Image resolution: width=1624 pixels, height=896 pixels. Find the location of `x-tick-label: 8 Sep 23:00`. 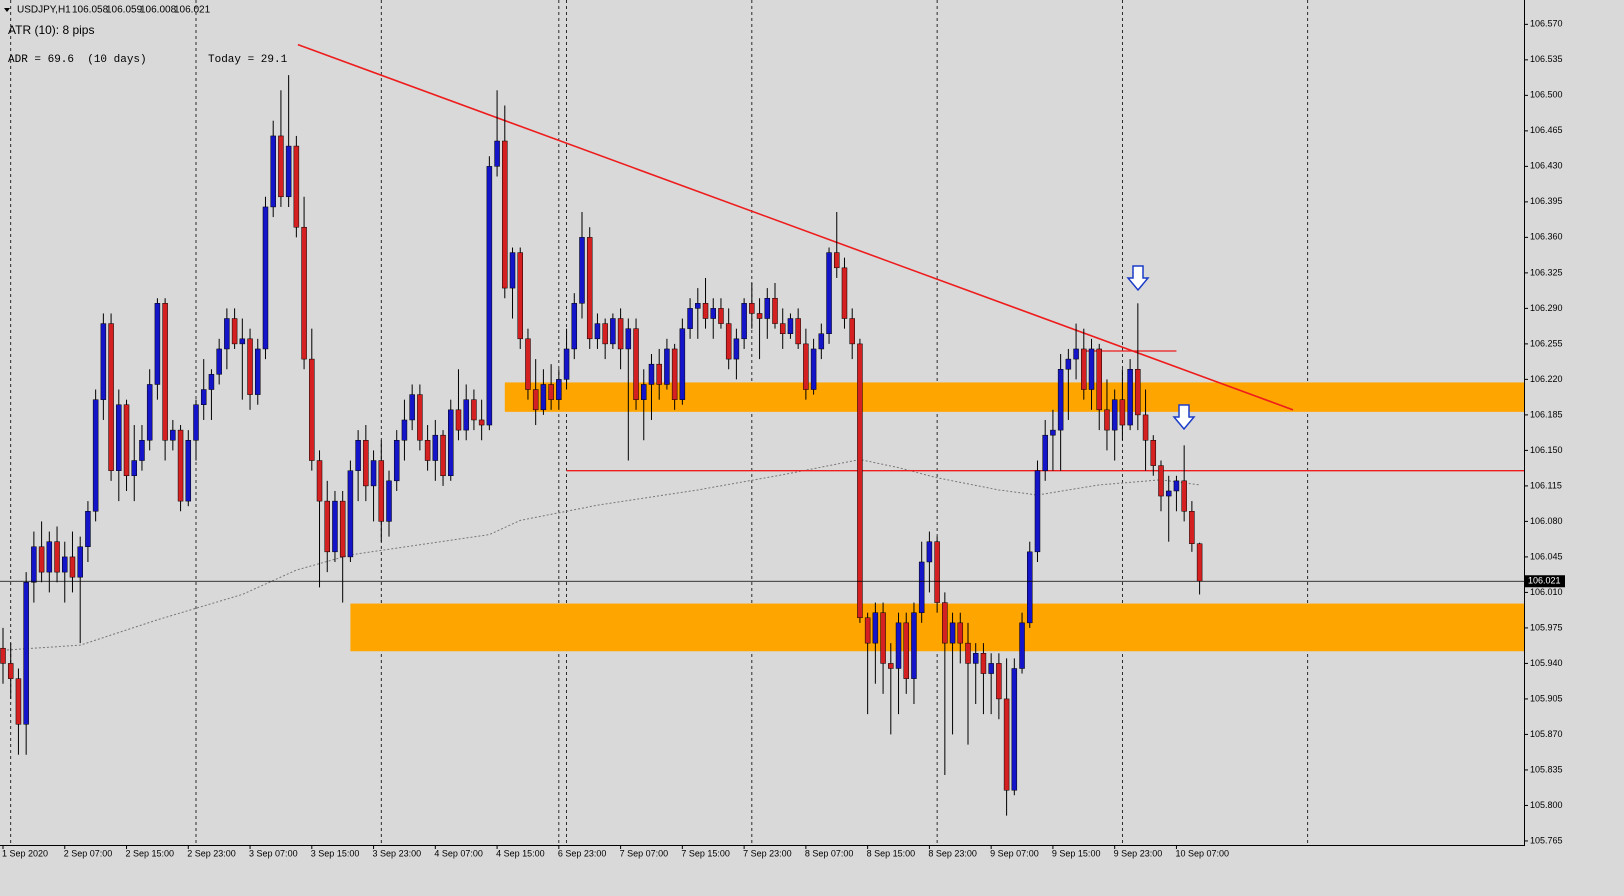

x-tick-label: 8 Sep 23:00 is located at coordinates (952, 853).